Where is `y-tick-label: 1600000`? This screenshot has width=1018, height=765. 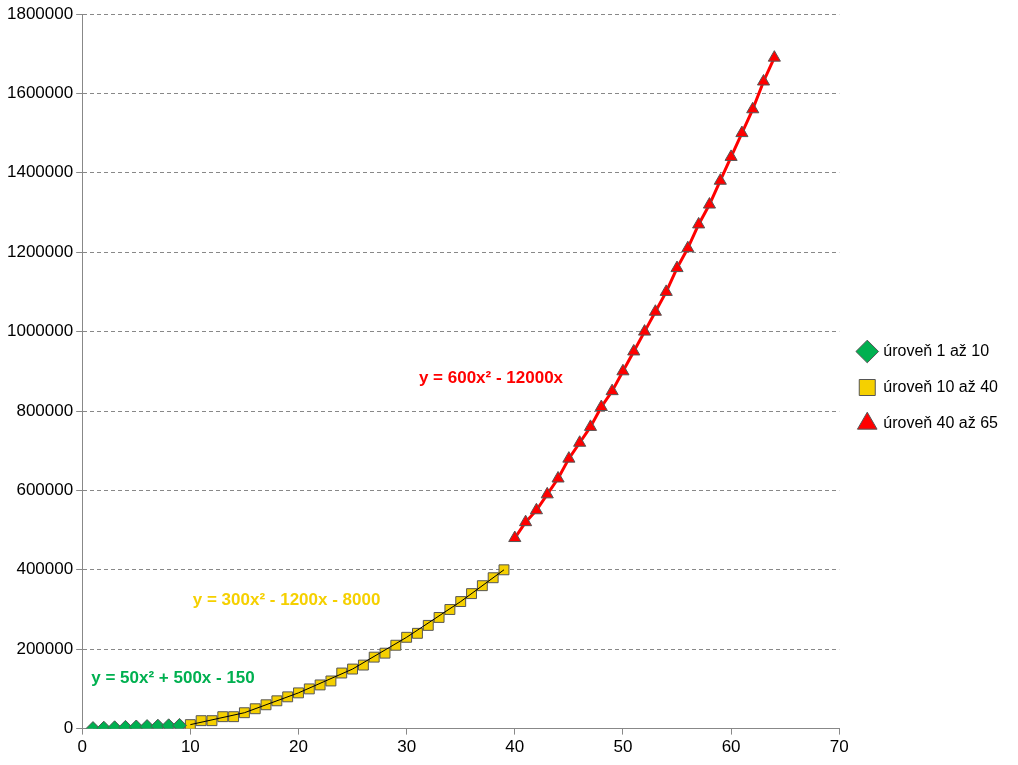
y-tick-label: 1600000 is located at coordinates (40, 93).